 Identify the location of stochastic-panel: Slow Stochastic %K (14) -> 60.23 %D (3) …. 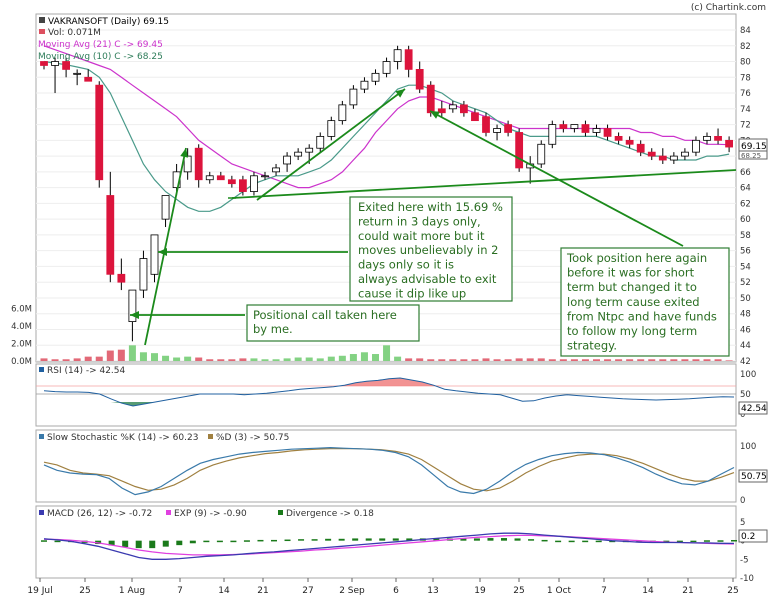
(401, 467).